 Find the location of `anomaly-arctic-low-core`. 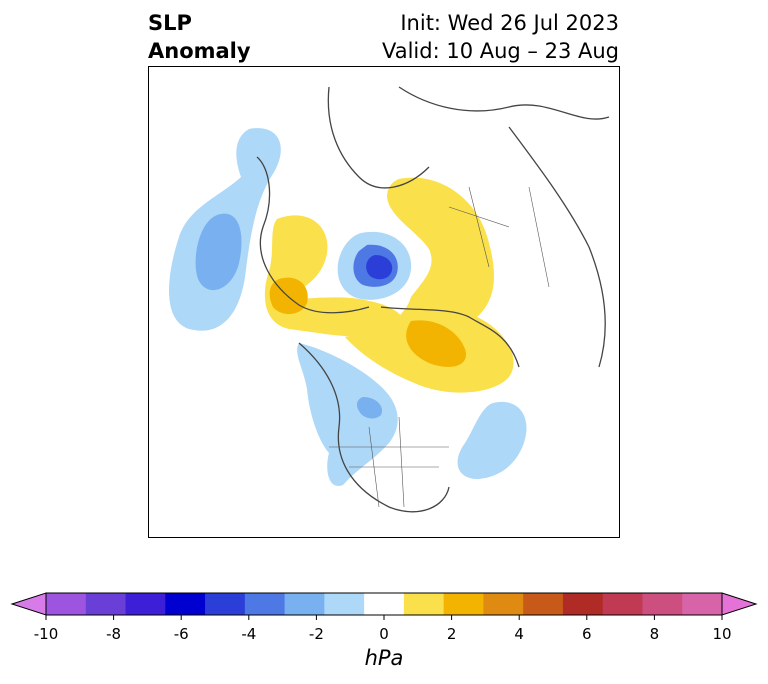

anomaly-arctic-low-core is located at coordinates (379, 267).